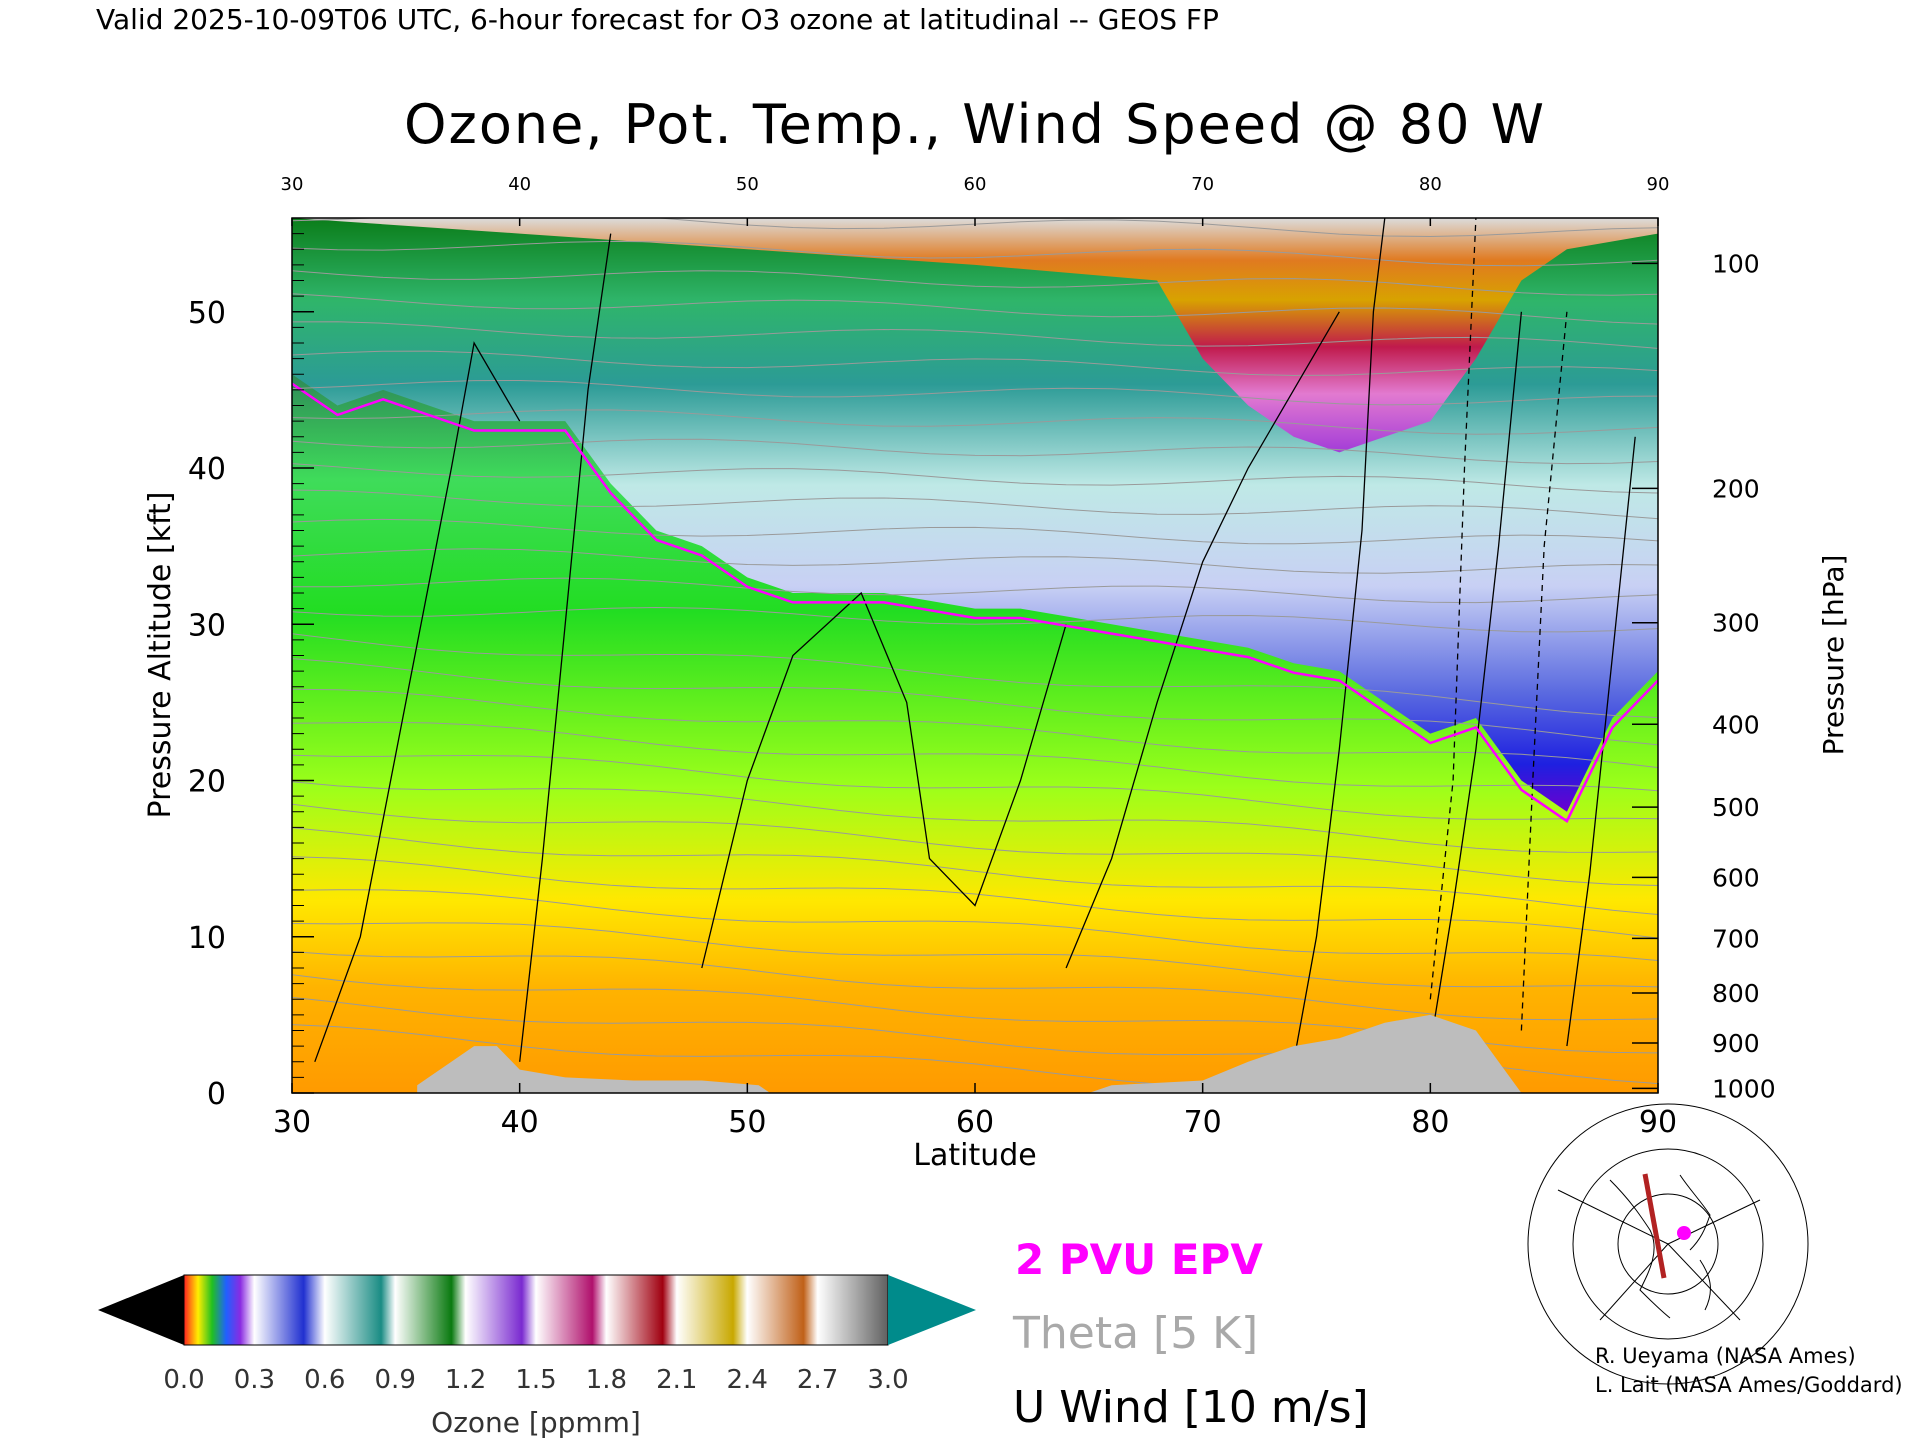 This screenshot has width=1920, height=1440. What do you see at coordinates (465, 1380) in the screenshot?
I see `colorbar-tick-label: 1.2` at bounding box center [465, 1380].